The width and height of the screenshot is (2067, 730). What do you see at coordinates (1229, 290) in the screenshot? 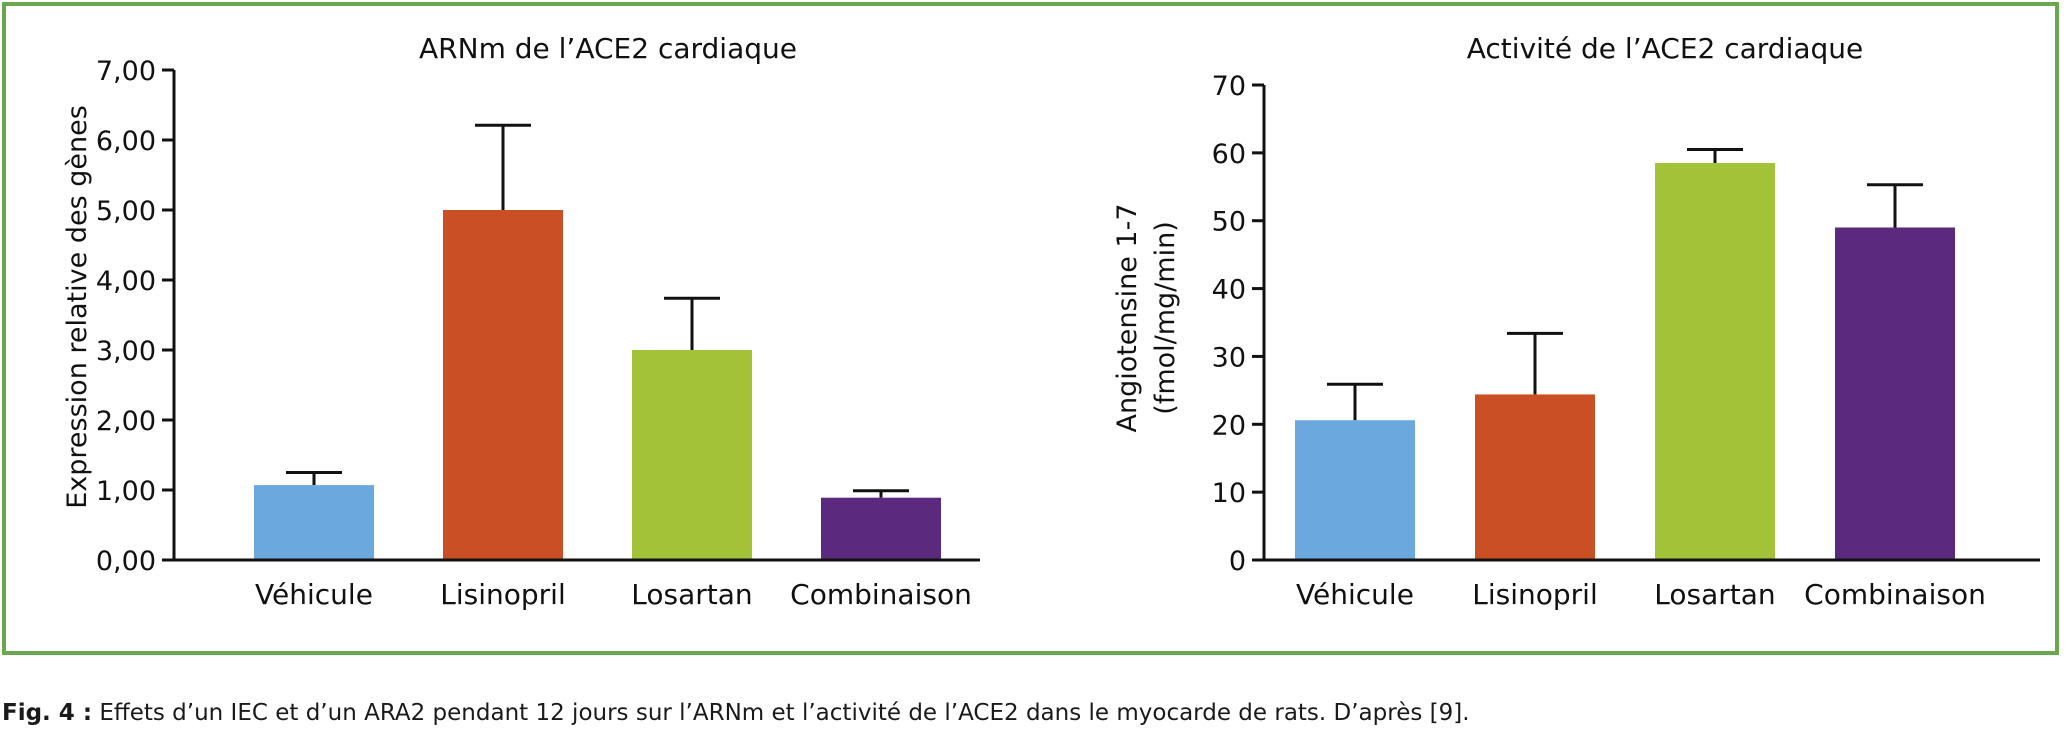
I see `y-tick-label: 40` at bounding box center [1229, 290].